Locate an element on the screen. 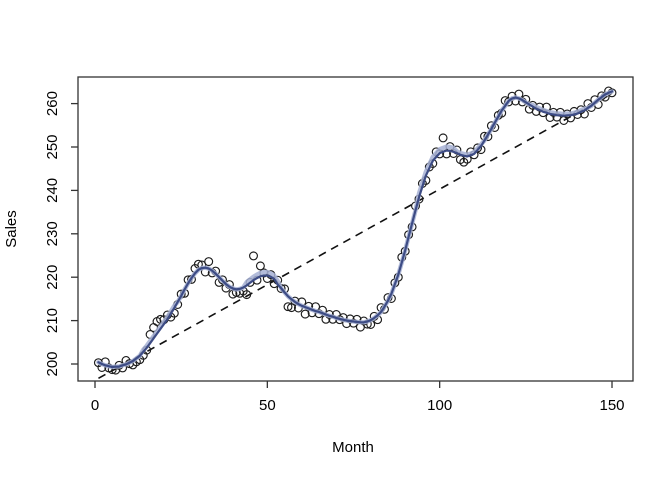 The height and width of the screenshot is (480, 672). y-tick-label: 250 is located at coordinates (52, 146).